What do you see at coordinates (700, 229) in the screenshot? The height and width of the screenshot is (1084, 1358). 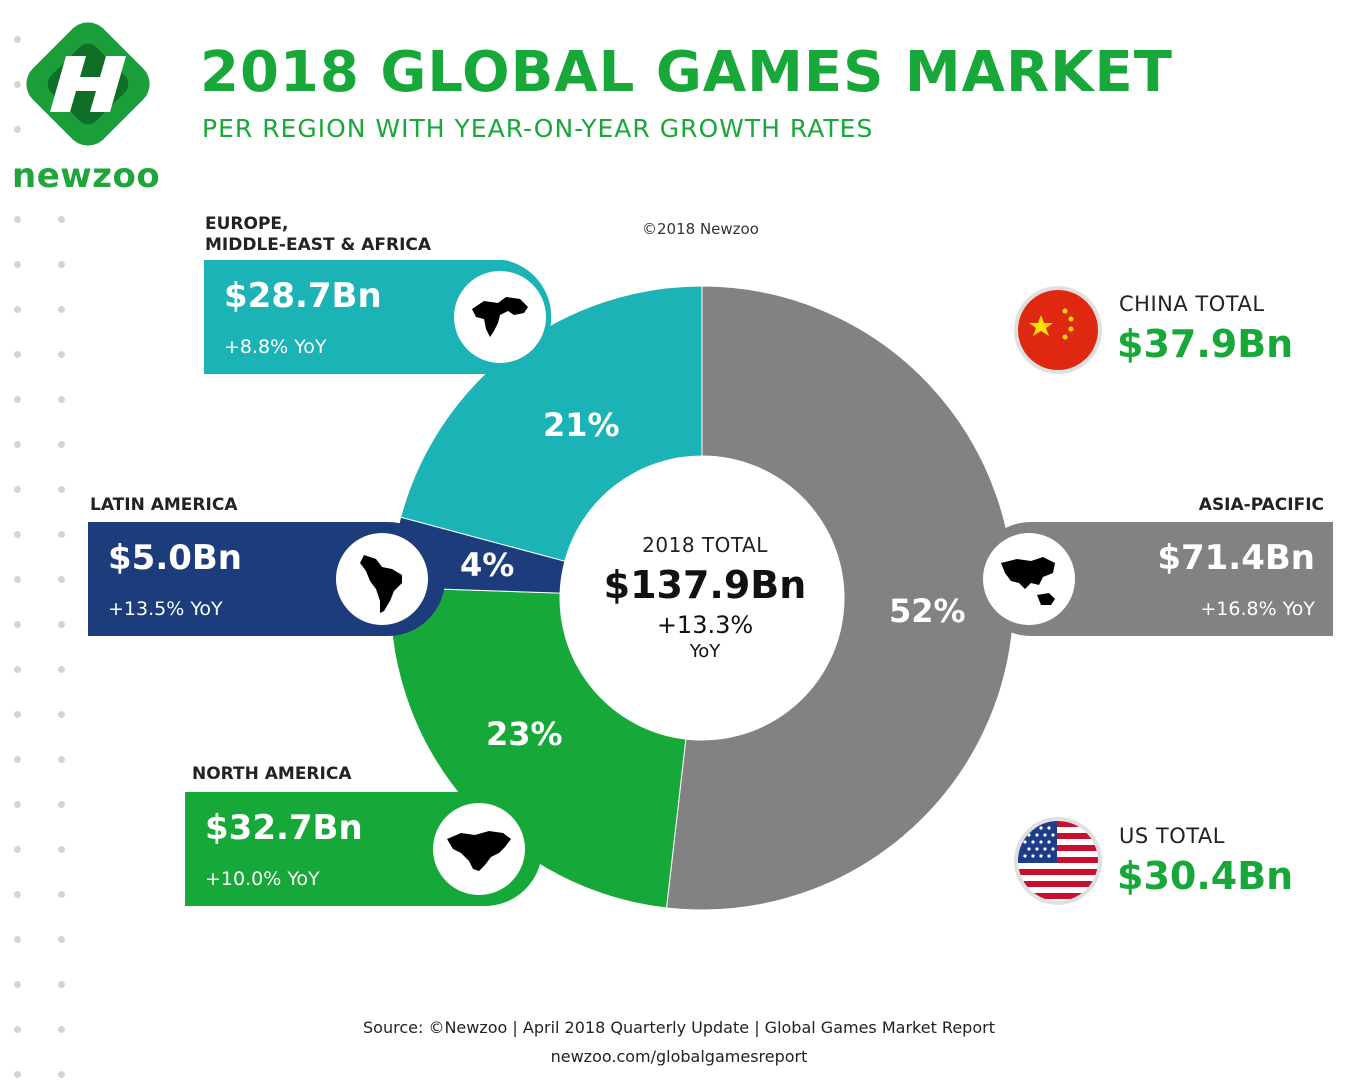 I see `copyright-notice: ©2018 Newzoo` at bounding box center [700, 229].